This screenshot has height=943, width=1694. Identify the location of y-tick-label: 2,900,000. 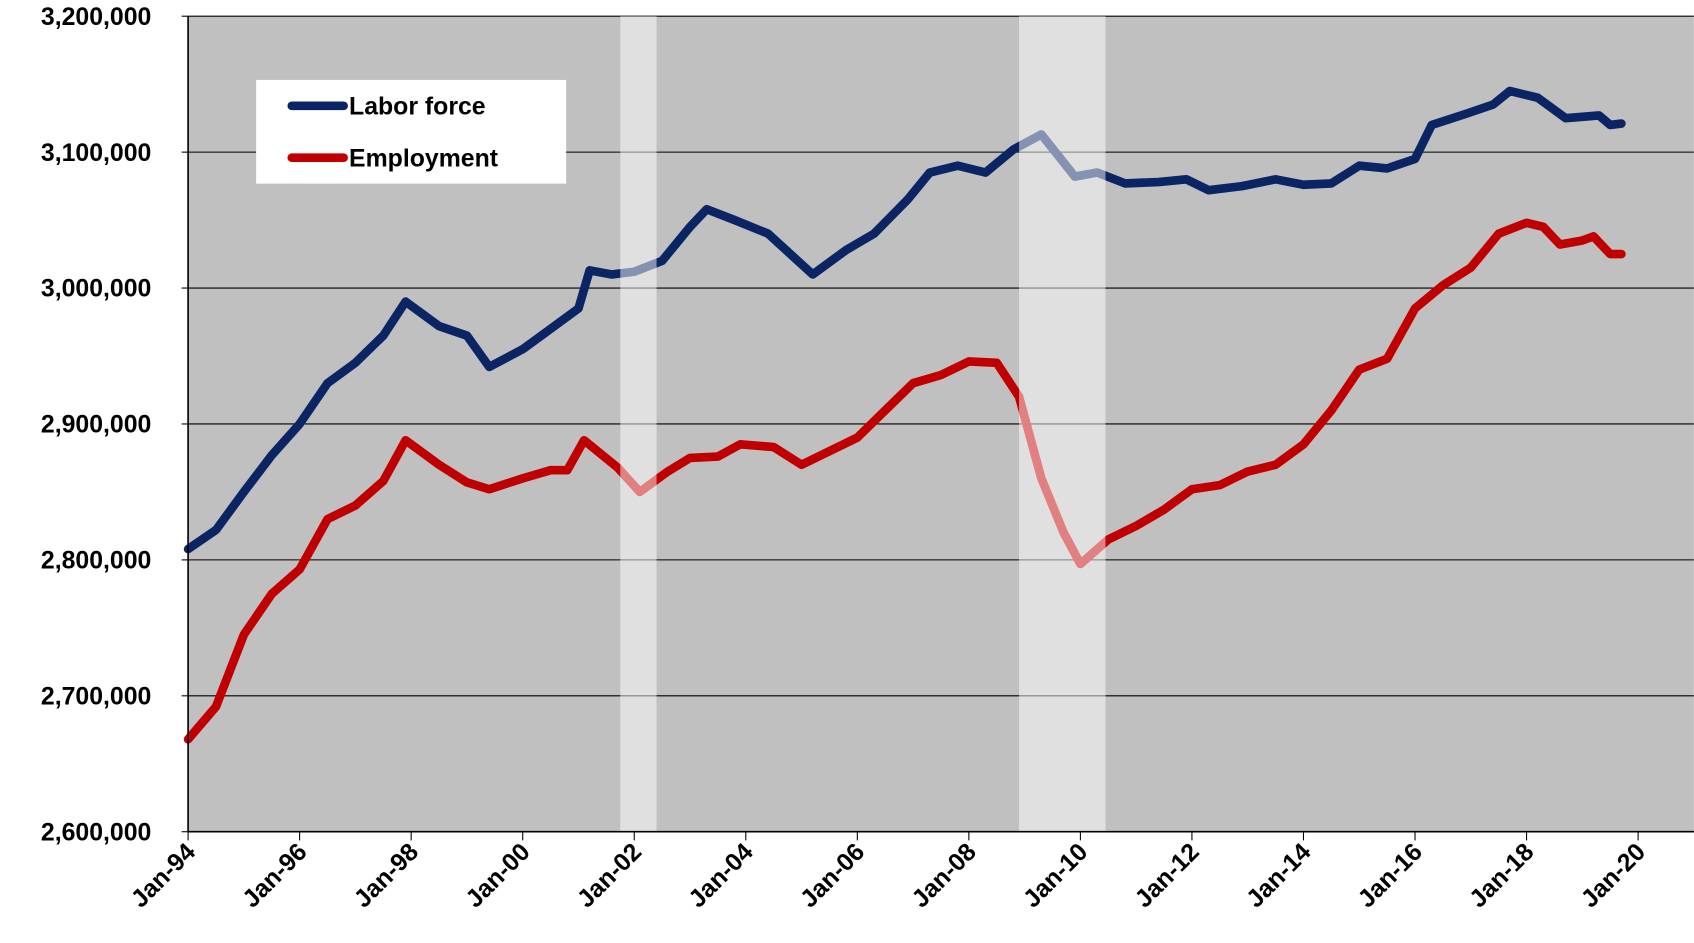
(96, 425).